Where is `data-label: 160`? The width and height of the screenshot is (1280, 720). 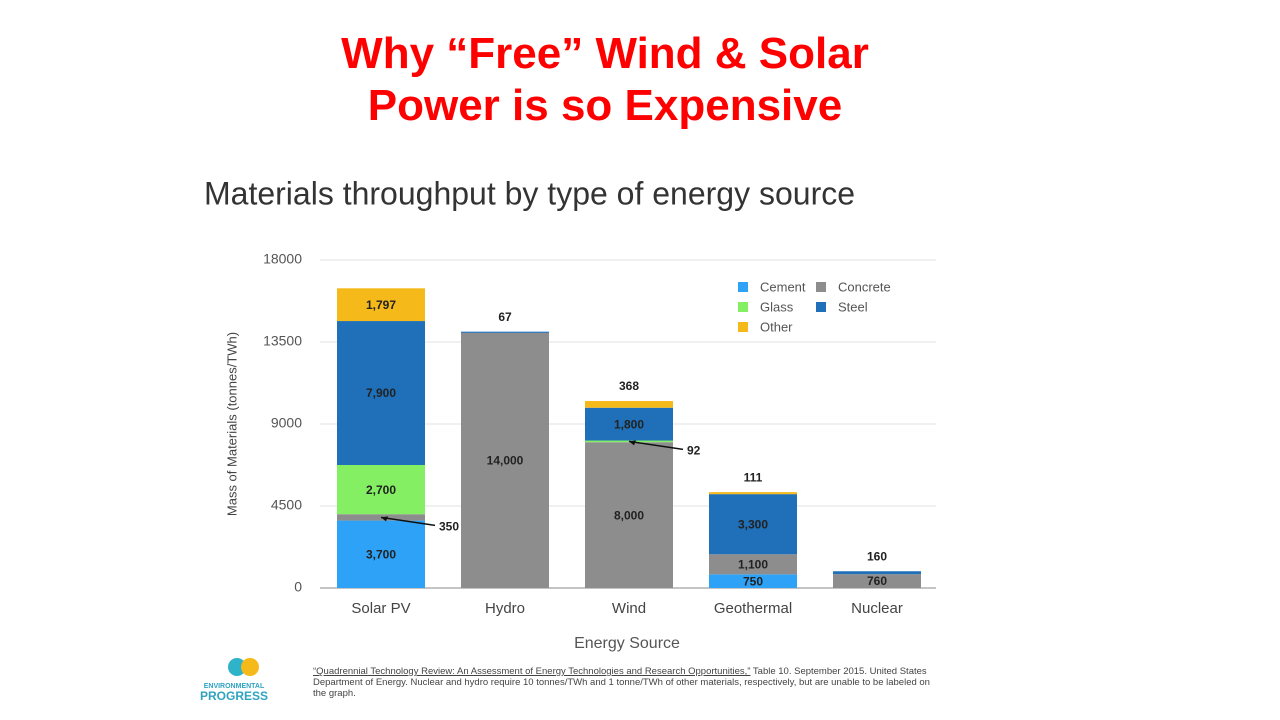 data-label: 160 is located at coordinates (877, 556).